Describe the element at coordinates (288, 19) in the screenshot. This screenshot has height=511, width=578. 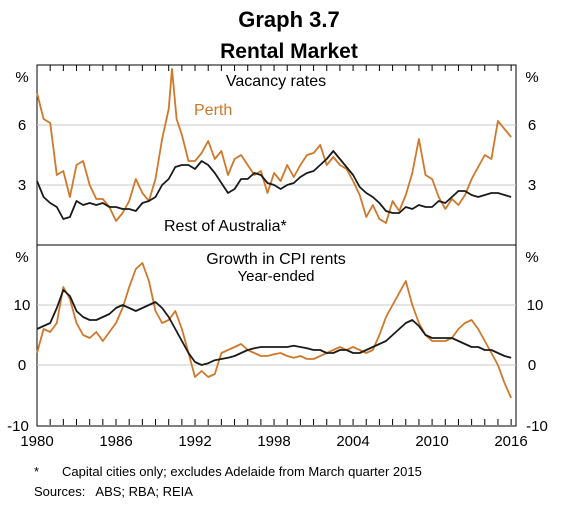
I see `chart-title: Graph 3.7` at that location.